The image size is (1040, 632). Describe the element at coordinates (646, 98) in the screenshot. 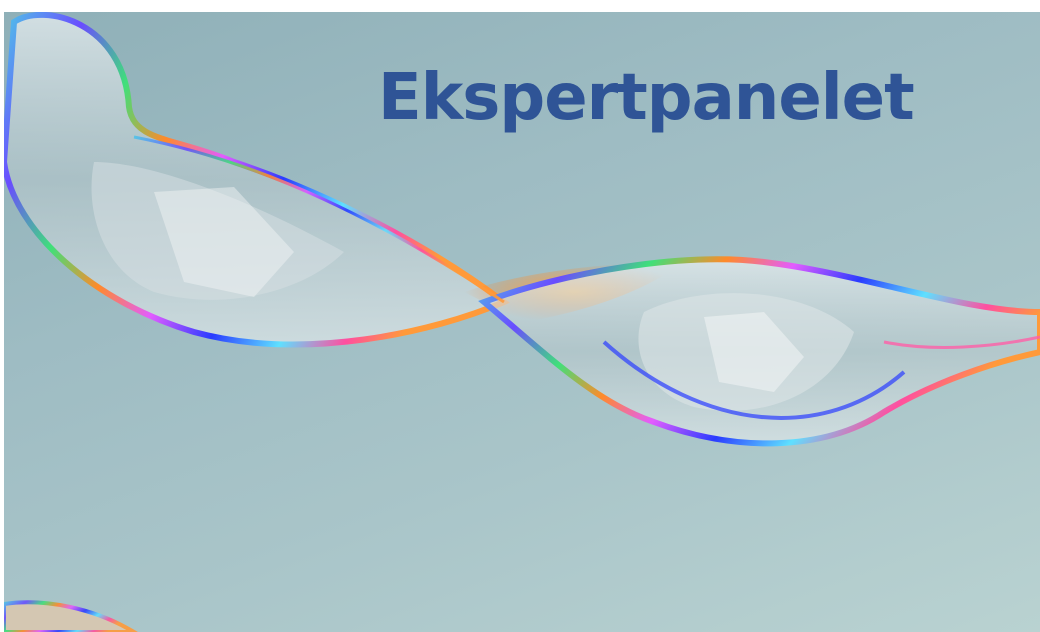

I see `page-title: Ekspertpanelet` at that location.